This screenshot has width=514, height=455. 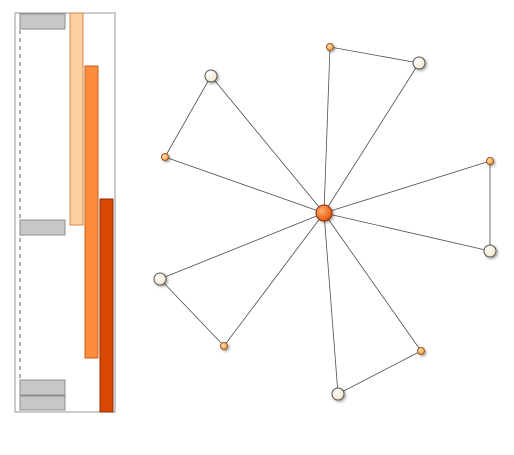 What do you see at coordinates (188, 116) in the screenshot?
I see `edge-n9-n10` at bounding box center [188, 116].